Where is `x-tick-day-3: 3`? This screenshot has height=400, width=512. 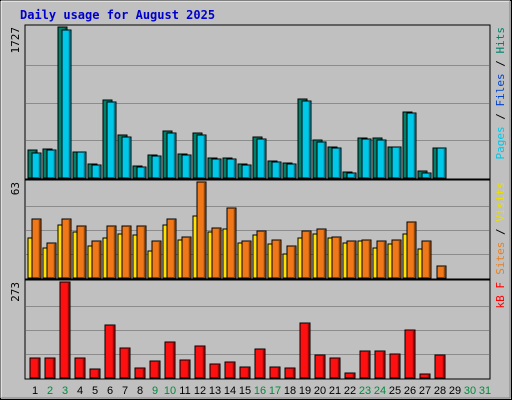 x-tick-day-3: 3 is located at coordinates (65, 391).